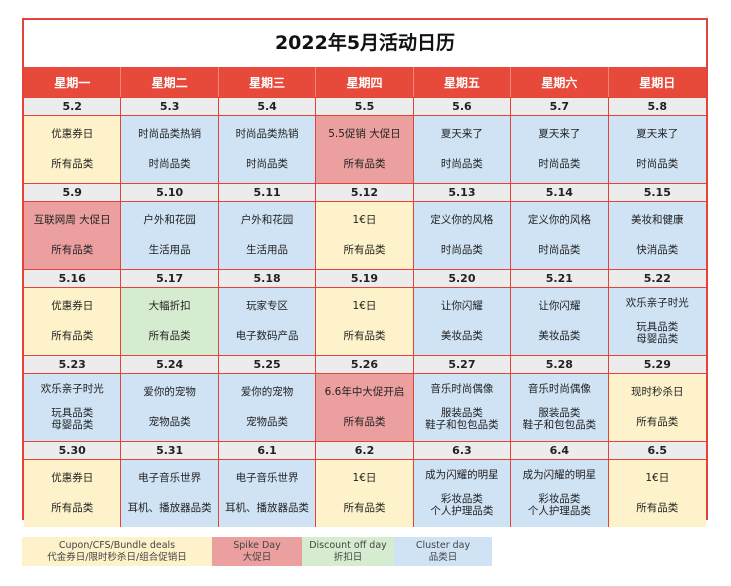 This screenshot has width=731, height=586. What do you see at coordinates (348, 551) in the screenshot?
I see `legend-item-discount: Discount off day 折扣日` at bounding box center [348, 551].